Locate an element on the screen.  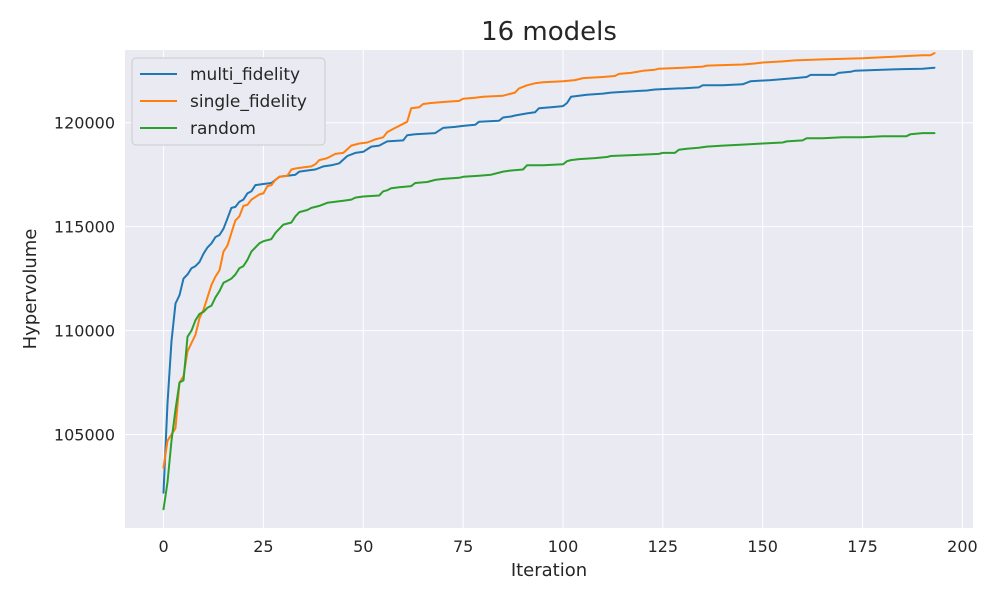
x-tick-label: 50 is located at coordinates (363, 546).